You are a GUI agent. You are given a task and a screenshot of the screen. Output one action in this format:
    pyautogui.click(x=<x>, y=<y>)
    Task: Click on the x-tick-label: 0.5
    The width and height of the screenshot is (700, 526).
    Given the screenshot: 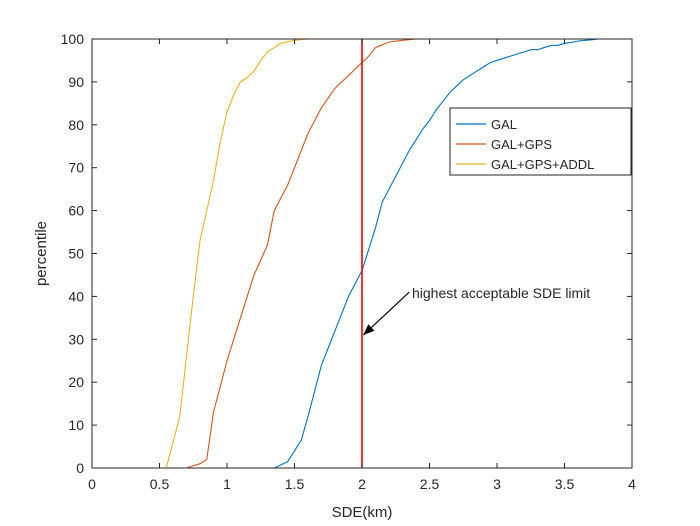 What is the action you would take?
    pyautogui.click(x=160, y=484)
    